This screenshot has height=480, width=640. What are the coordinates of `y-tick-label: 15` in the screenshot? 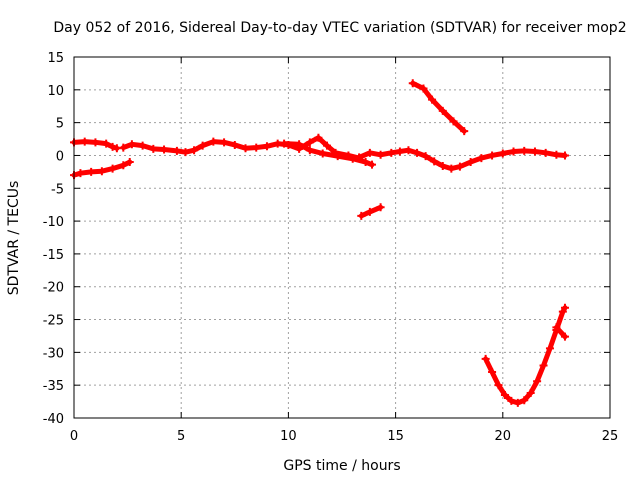 It's located at (55, 58).